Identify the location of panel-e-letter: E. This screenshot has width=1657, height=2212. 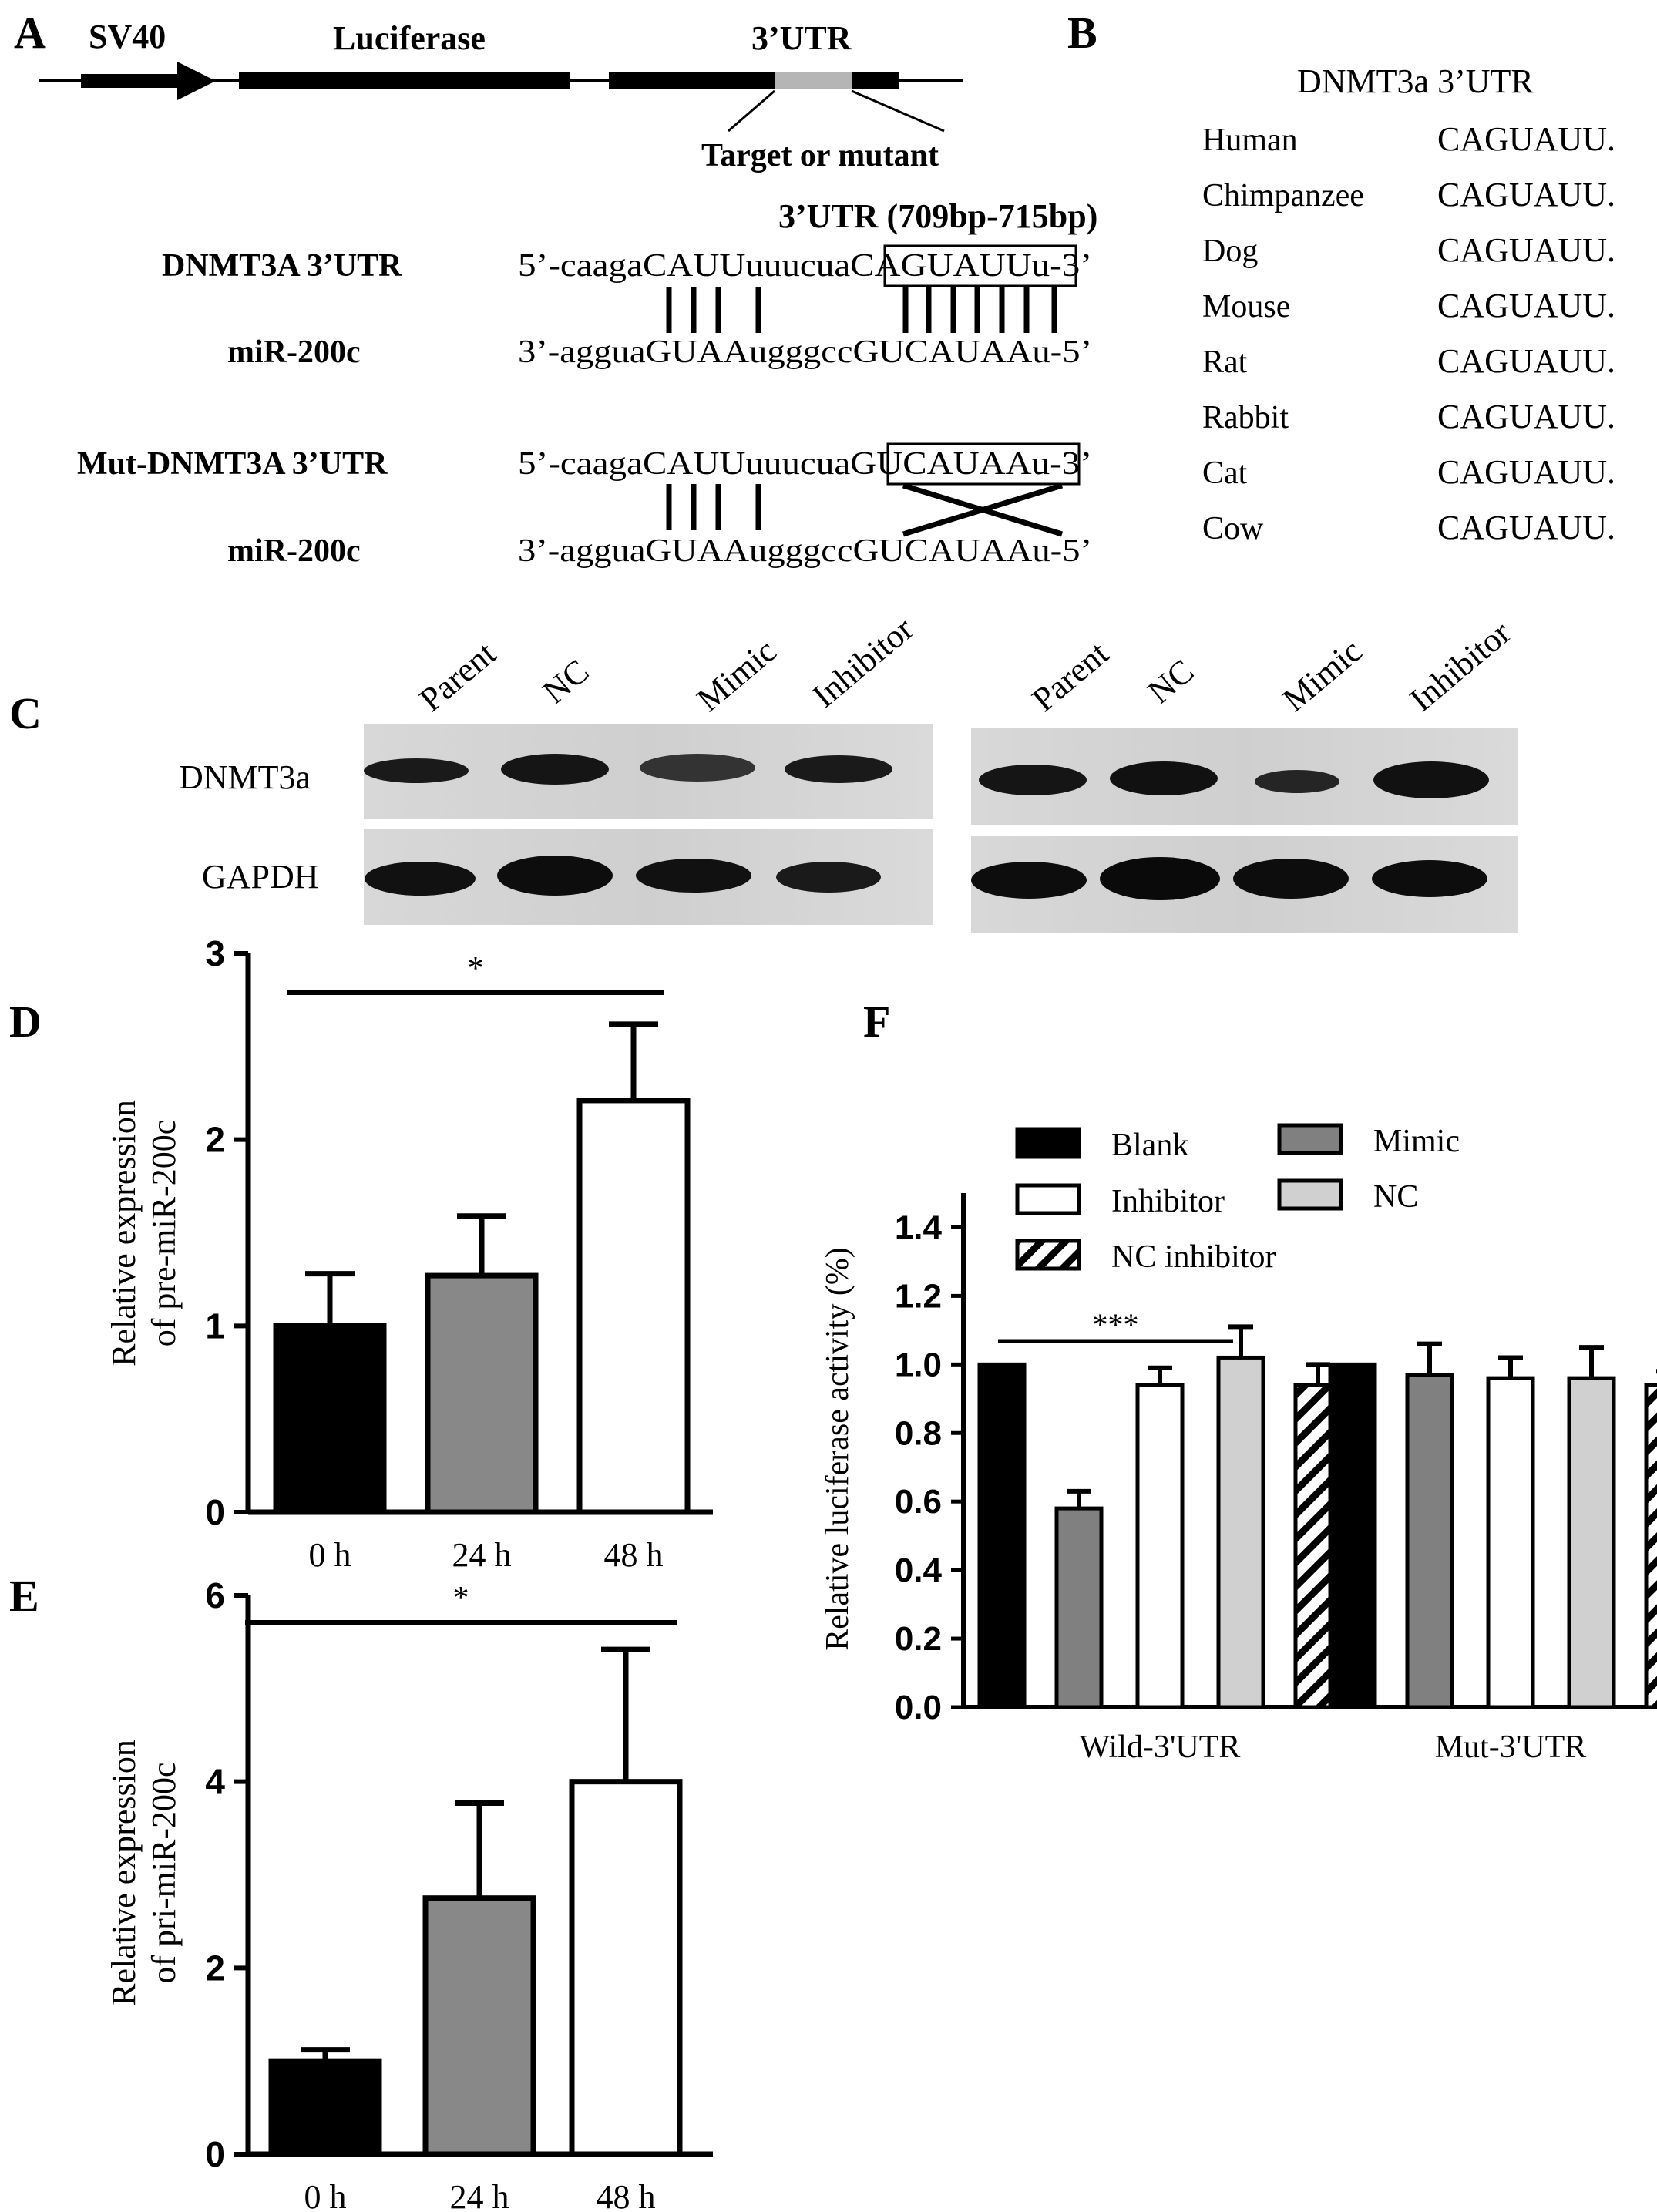
(24, 1596).